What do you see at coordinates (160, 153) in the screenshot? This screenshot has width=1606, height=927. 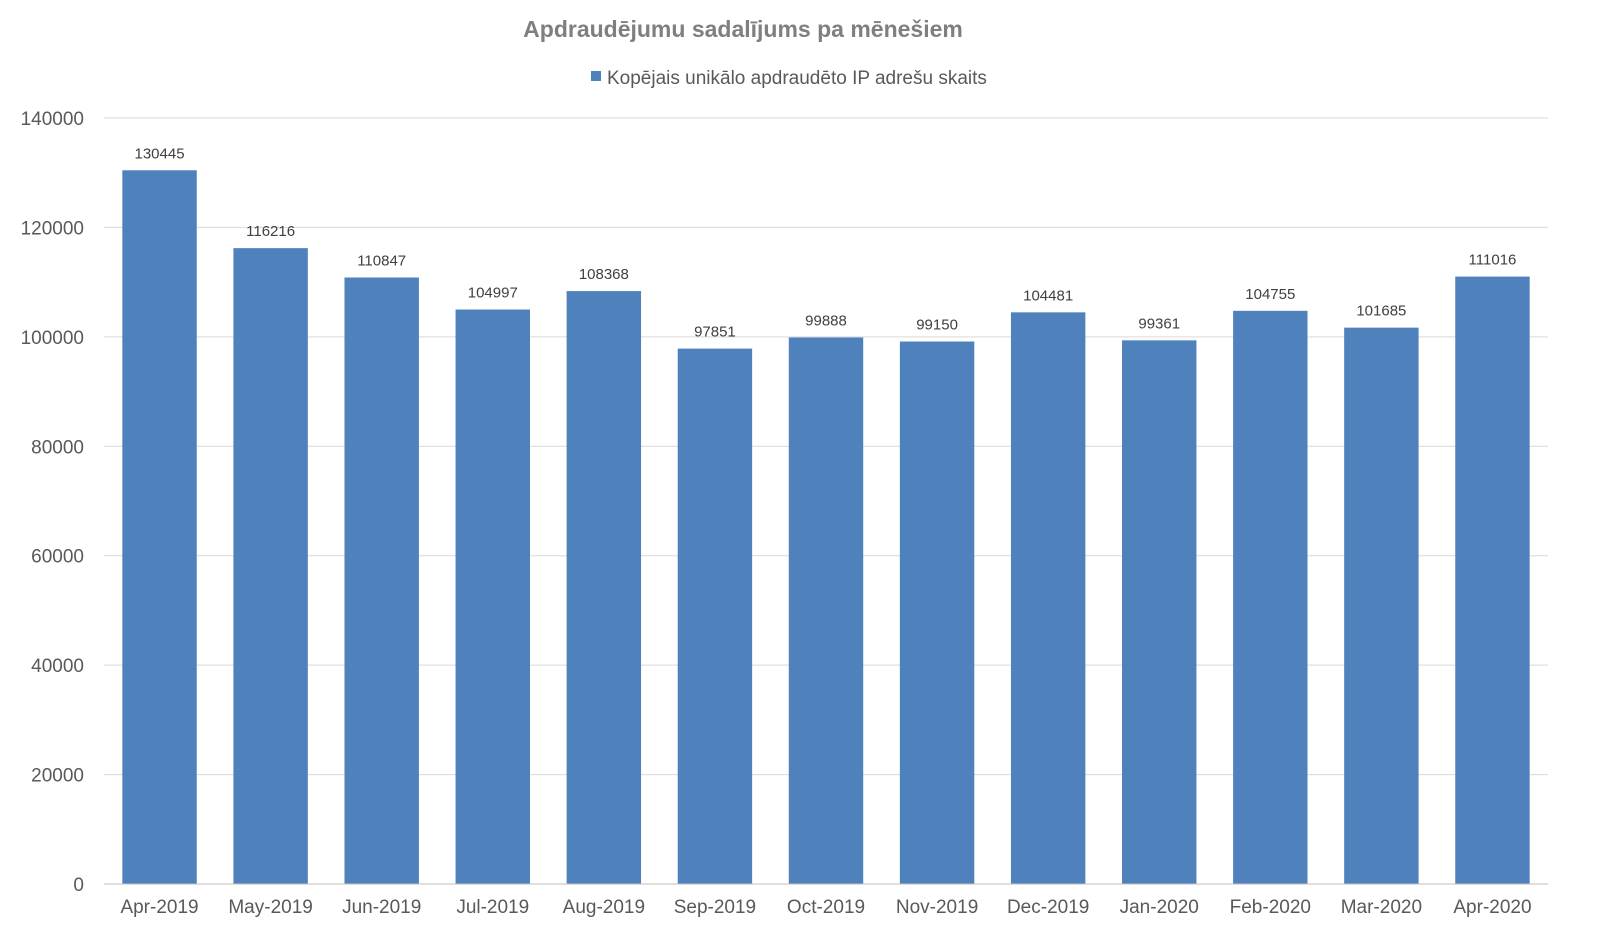 I see `data-label: 130445` at bounding box center [160, 153].